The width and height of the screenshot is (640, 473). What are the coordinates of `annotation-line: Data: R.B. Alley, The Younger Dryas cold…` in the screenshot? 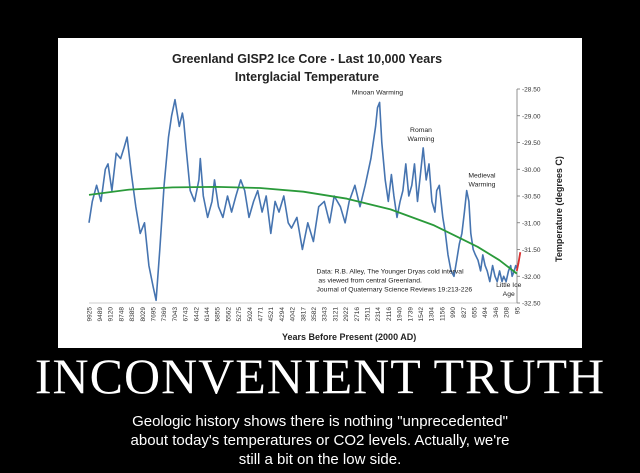 It's located at (390, 272).